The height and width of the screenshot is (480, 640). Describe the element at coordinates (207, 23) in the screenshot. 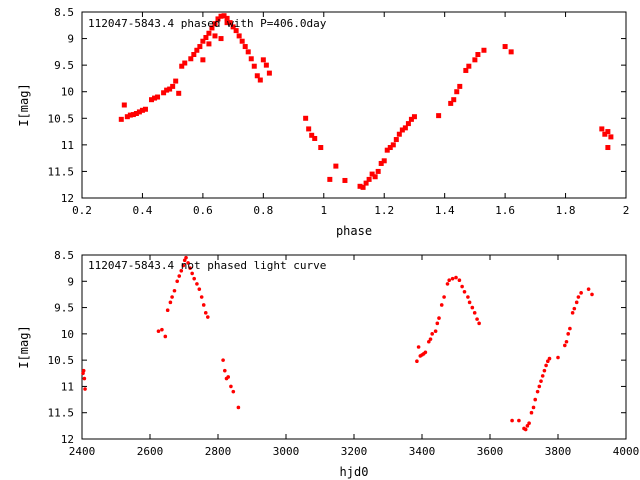

I see `chart-title: 112047-5843.4 phased with P=406.0day` at that location.